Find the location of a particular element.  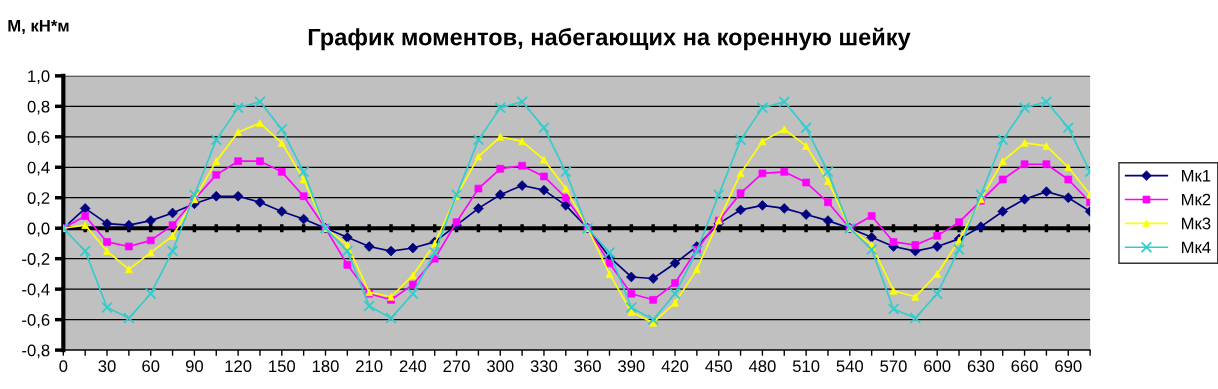

legend-label: Мк3 is located at coordinates (1196, 223).